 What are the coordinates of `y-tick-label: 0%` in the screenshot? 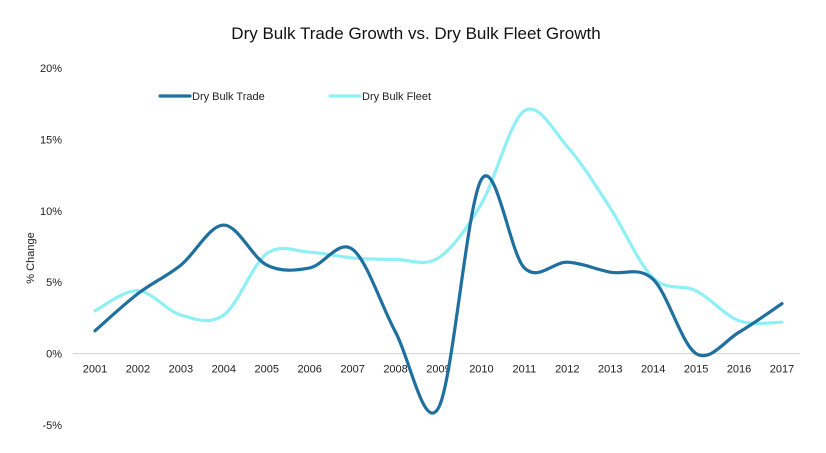 It's located at (54, 355).